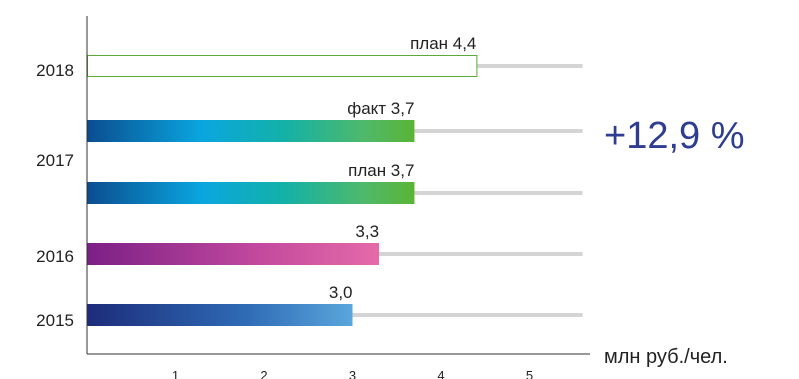 The height and width of the screenshot is (379, 799). I want to click on y-category-label: 2017, so click(55, 160).